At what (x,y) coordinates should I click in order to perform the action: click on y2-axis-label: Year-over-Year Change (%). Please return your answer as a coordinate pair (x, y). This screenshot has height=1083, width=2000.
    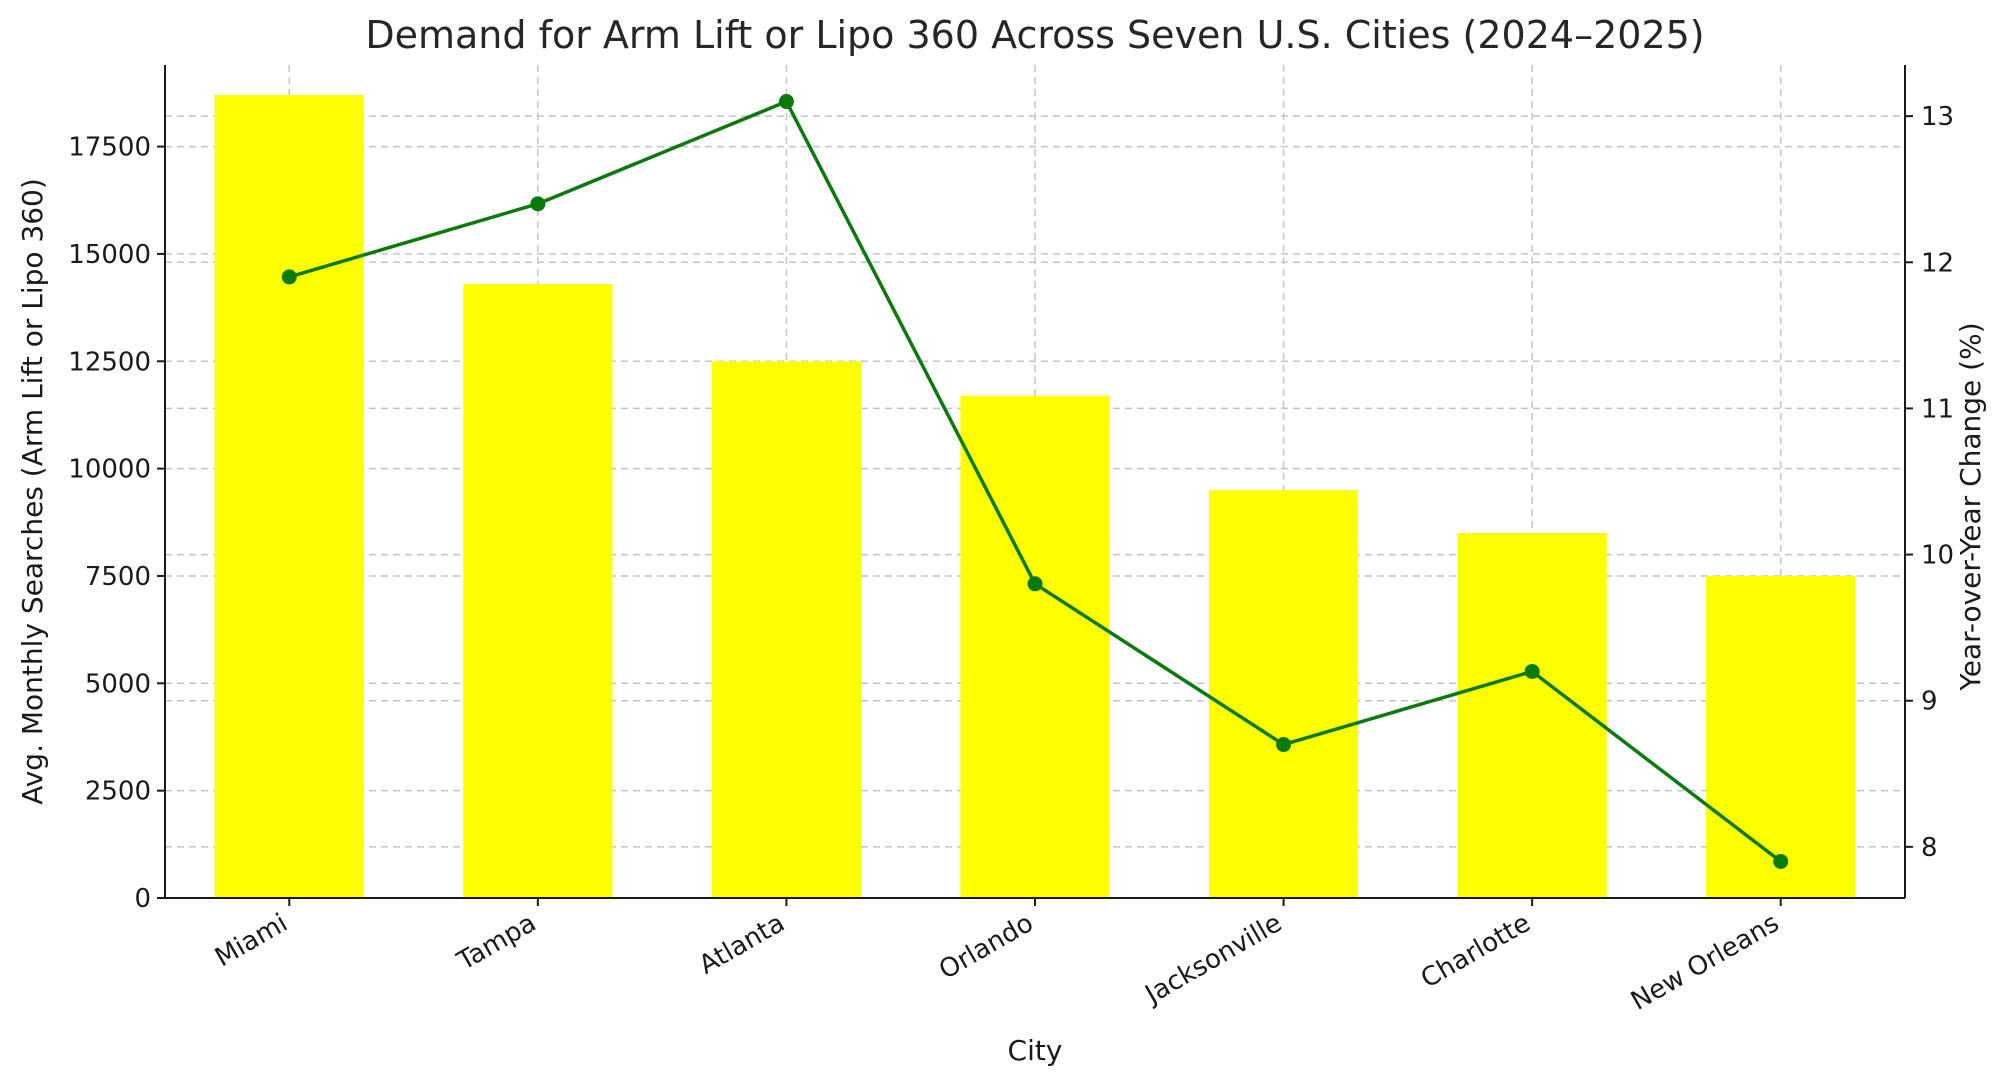
    Looking at the image, I should click on (1970, 506).